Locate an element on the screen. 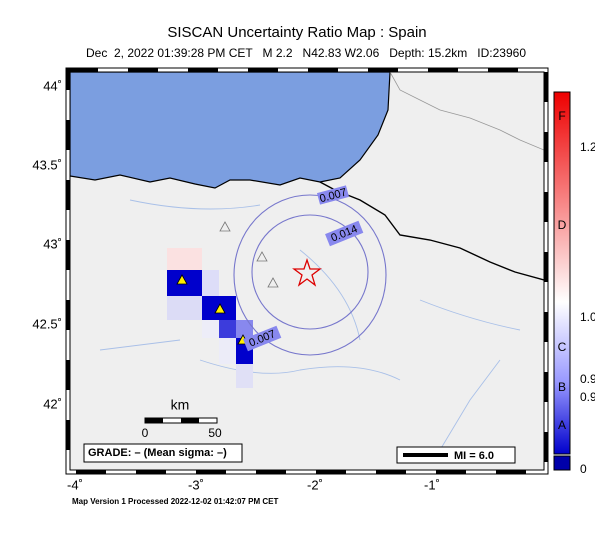  grade-box is located at coordinates (163, 453).